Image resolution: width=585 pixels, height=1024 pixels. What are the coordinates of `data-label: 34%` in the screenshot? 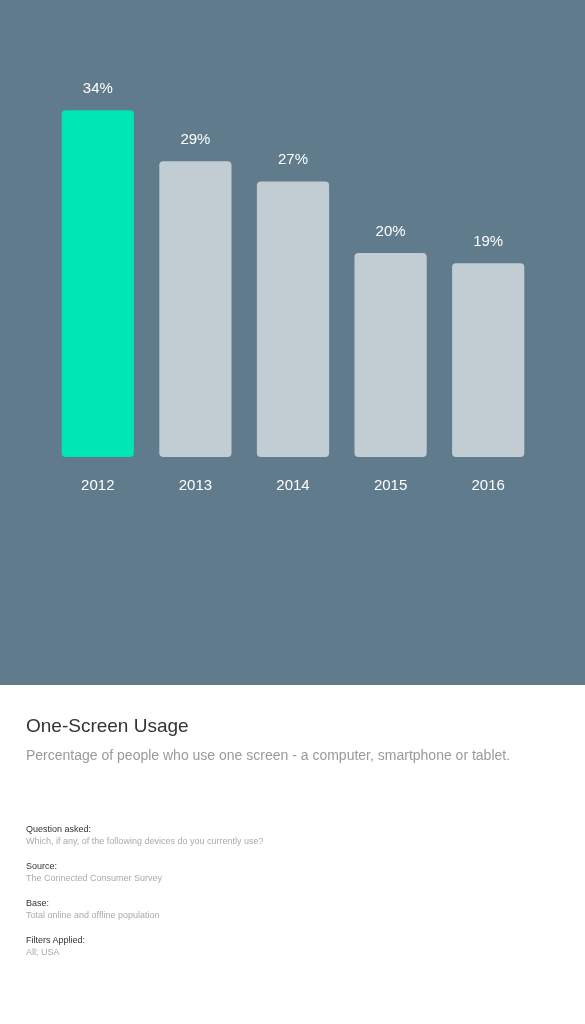 It's located at (97, 87).